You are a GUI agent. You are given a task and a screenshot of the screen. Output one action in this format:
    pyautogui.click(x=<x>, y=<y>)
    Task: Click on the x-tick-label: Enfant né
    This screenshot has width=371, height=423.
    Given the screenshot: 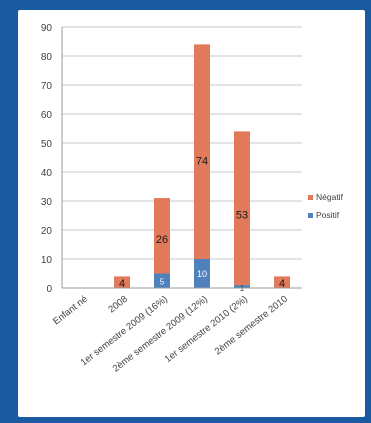 What is the action you would take?
    pyautogui.click(x=70, y=311)
    